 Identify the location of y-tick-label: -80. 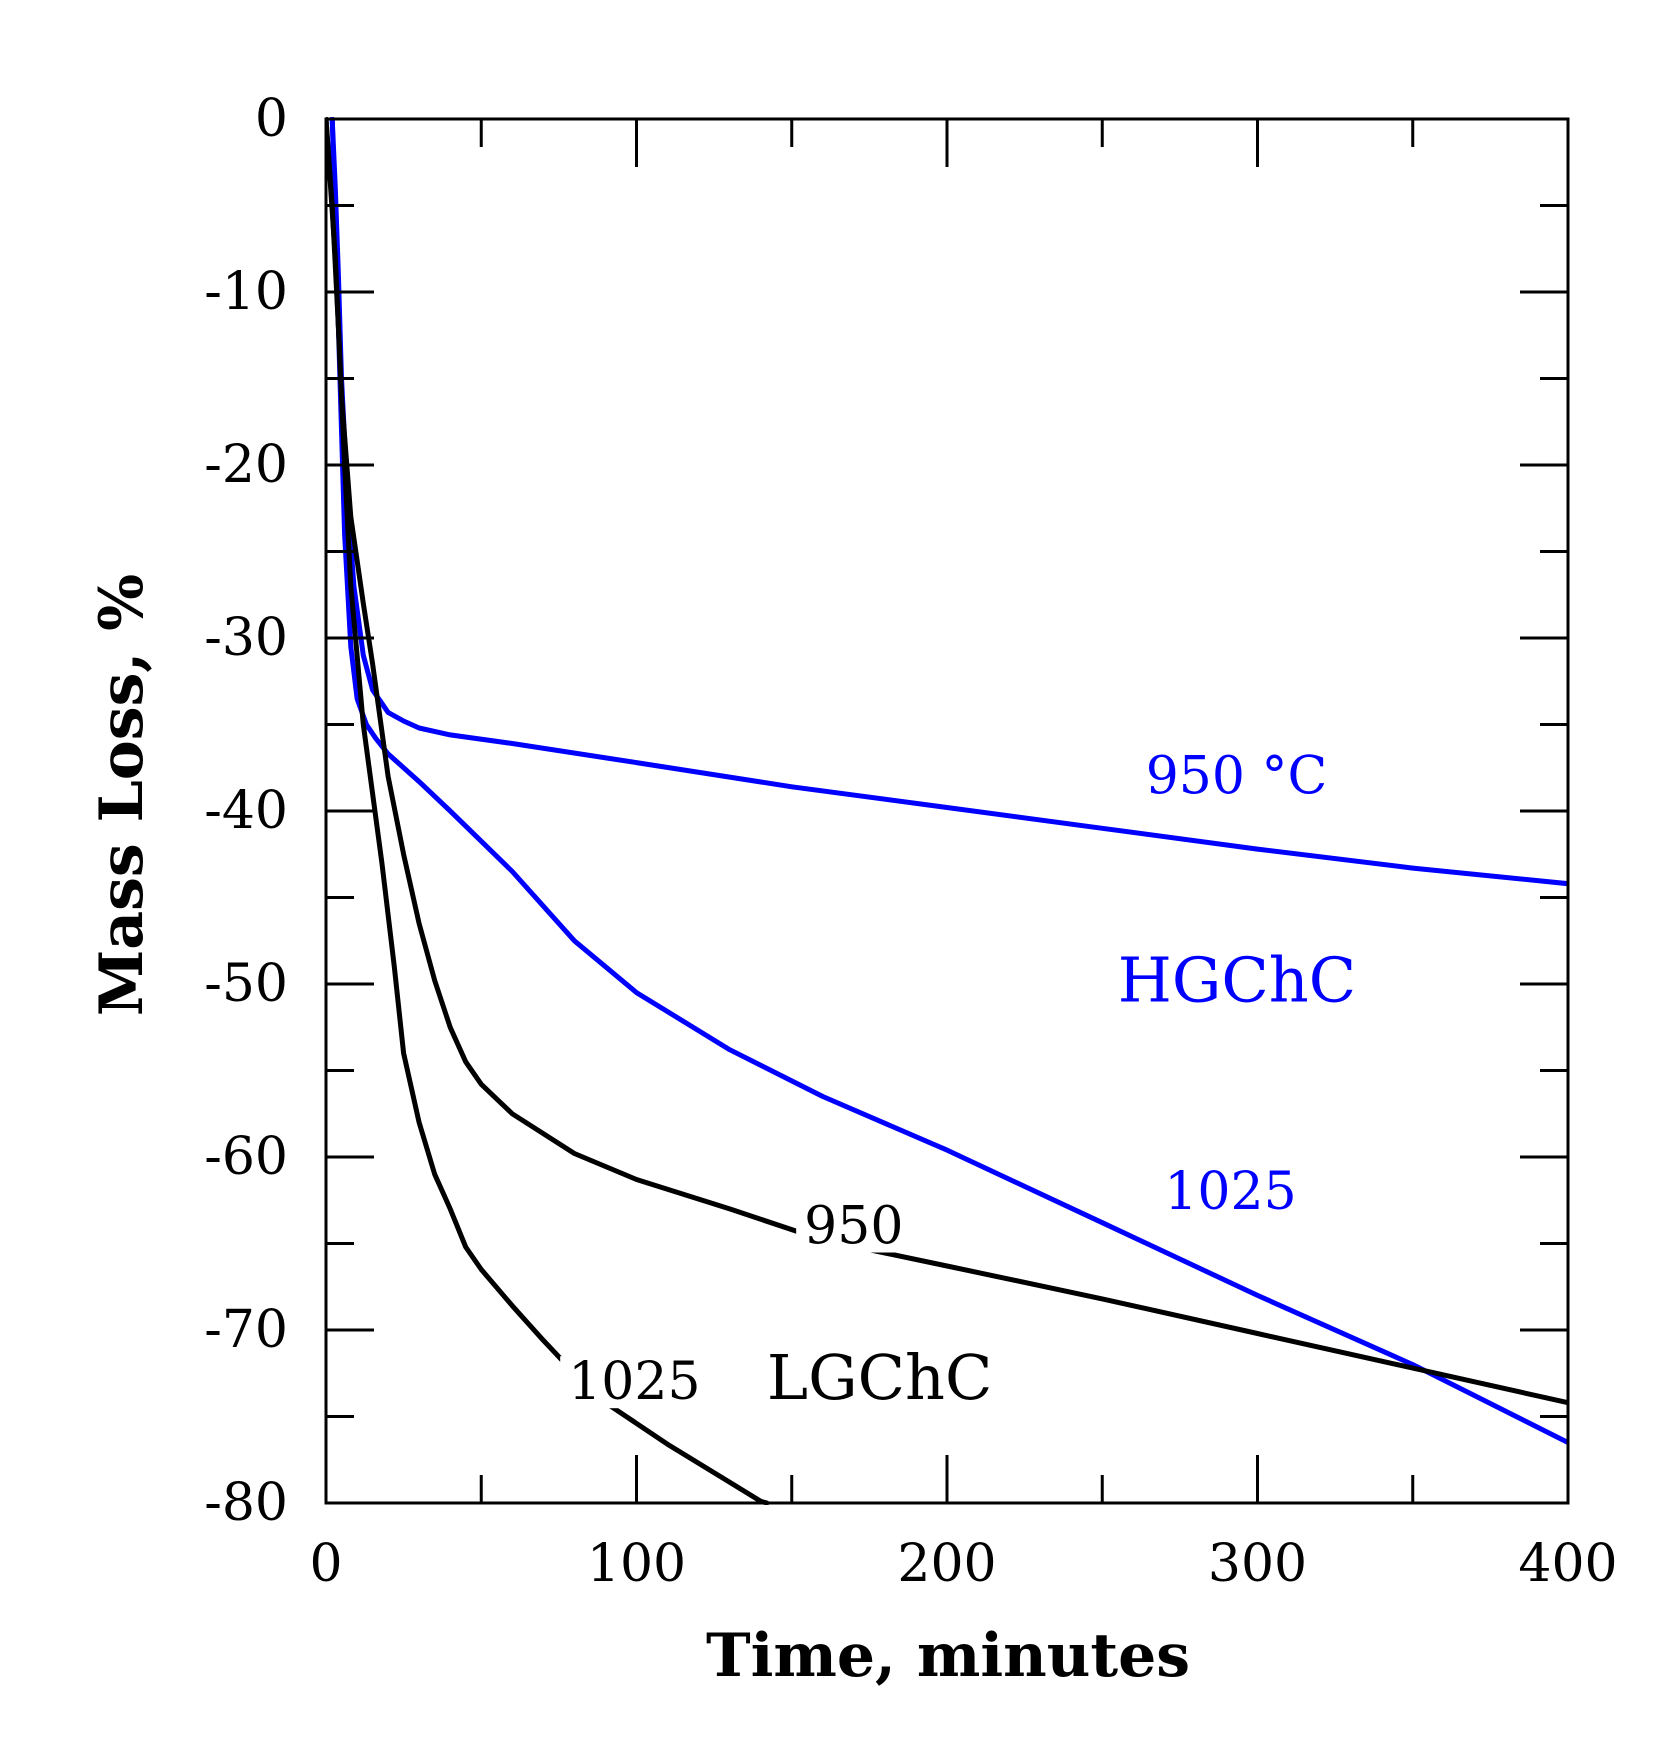
(246, 1503).